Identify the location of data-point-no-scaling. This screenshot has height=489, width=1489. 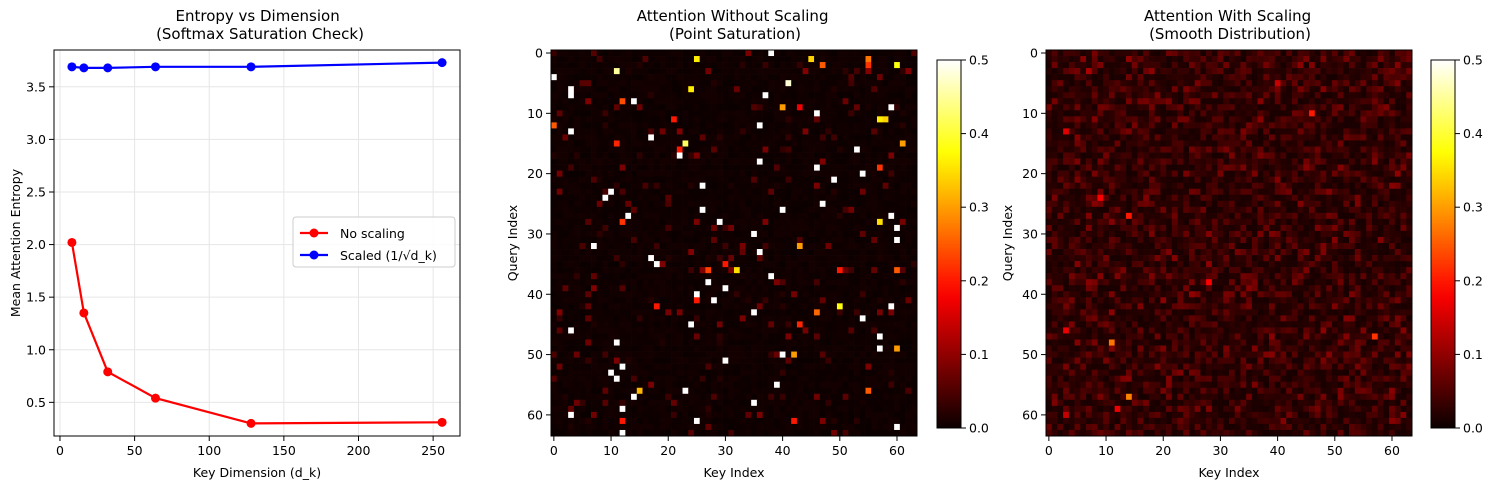
(108, 372).